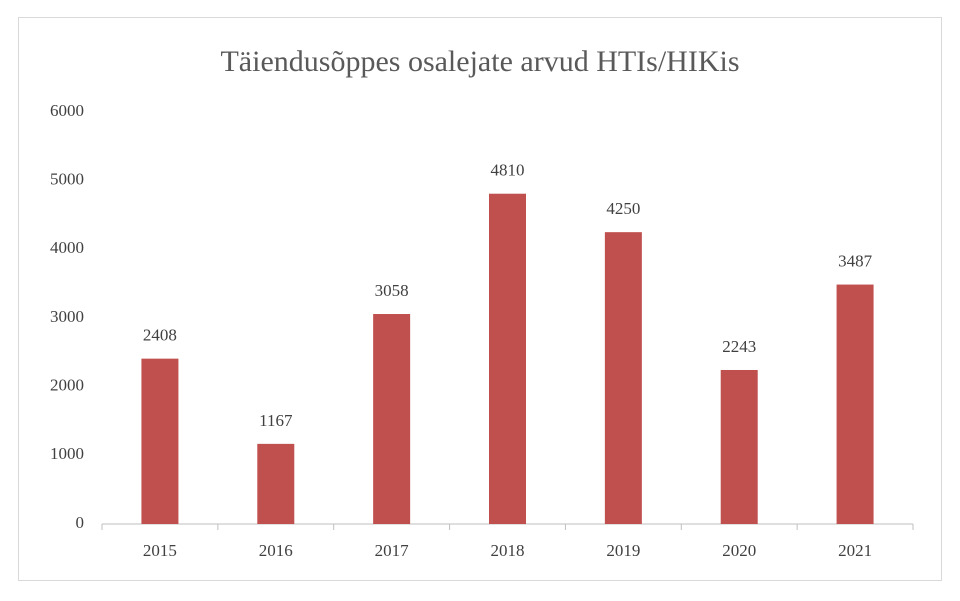 The image size is (960, 601). What do you see at coordinates (623, 550) in the screenshot?
I see `x-tick-label: 2019` at bounding box center [623, 550].